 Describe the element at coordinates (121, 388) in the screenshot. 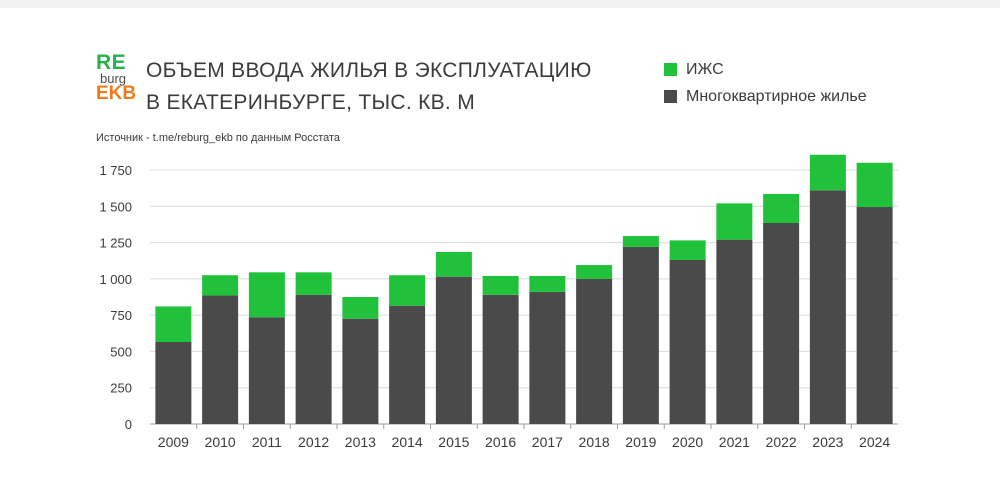

I see `y-tick-label: 250` at that location.